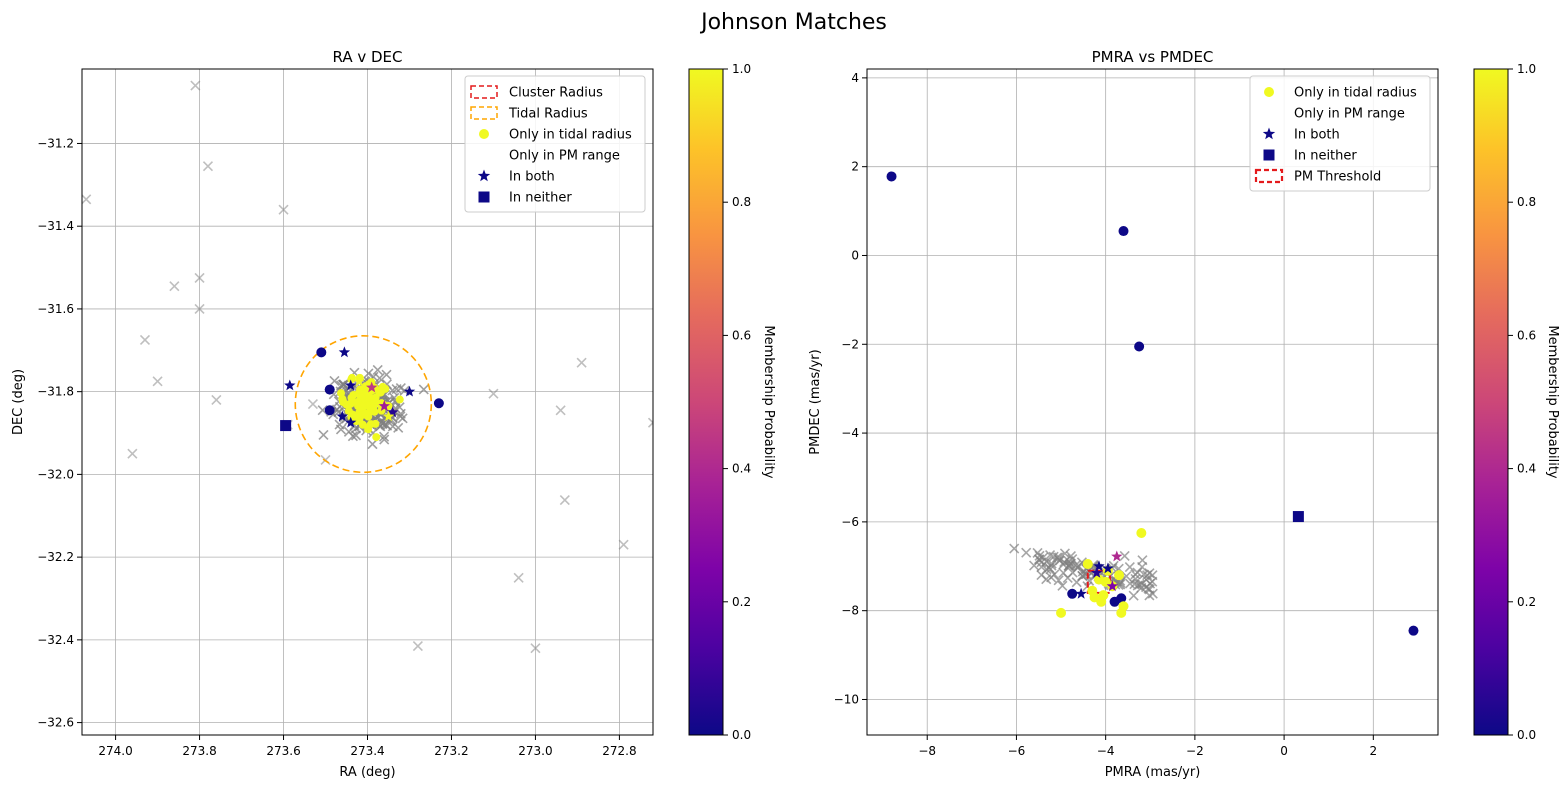 This screenshot has width=1568, height=788. I want to click on pm-ytick-label: −2, so click(850, 344).